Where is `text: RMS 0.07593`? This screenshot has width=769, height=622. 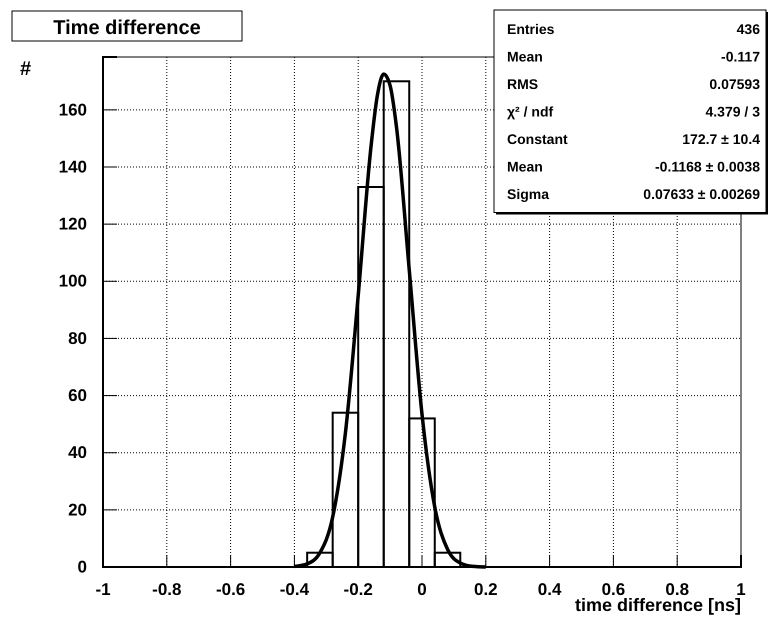 text: RMS 0.07593 is located at coordinates (633, 84).